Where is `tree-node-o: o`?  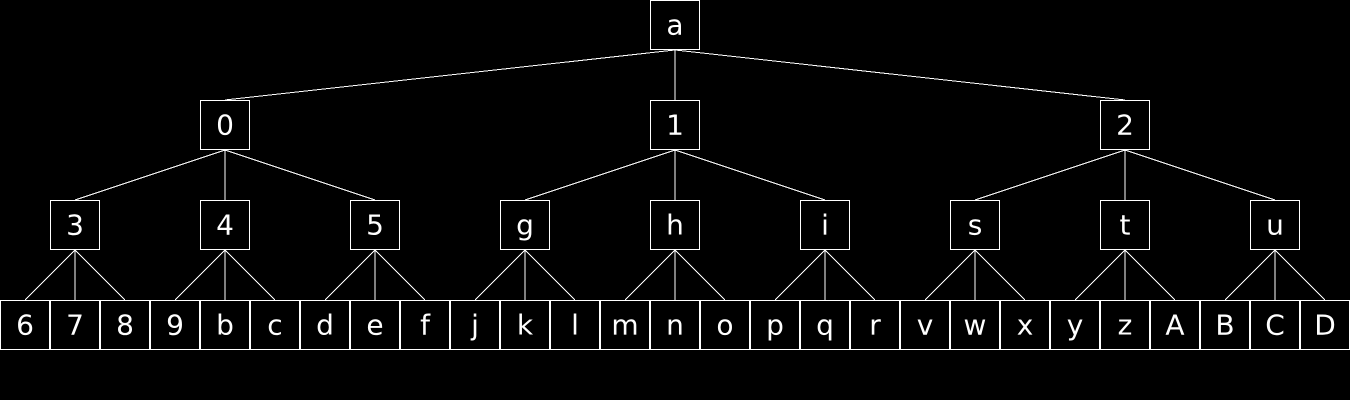 tree-node-o: o is located at coordinates (725, 325).